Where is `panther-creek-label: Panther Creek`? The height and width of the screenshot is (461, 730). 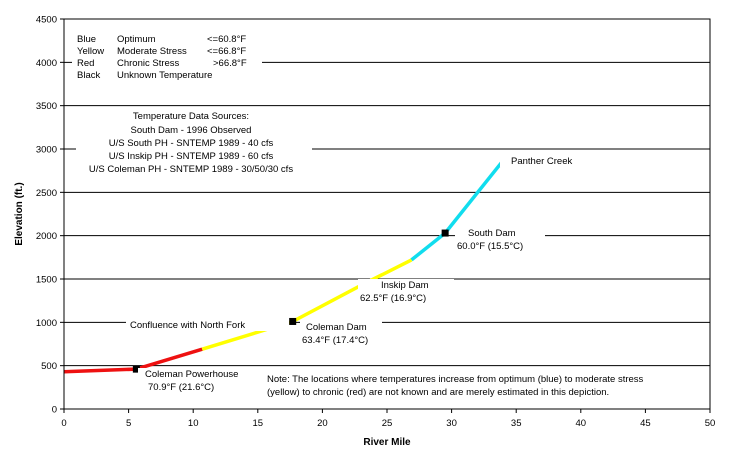
panther-creek-label: Panther Creek is located at coordinates (542, 161).